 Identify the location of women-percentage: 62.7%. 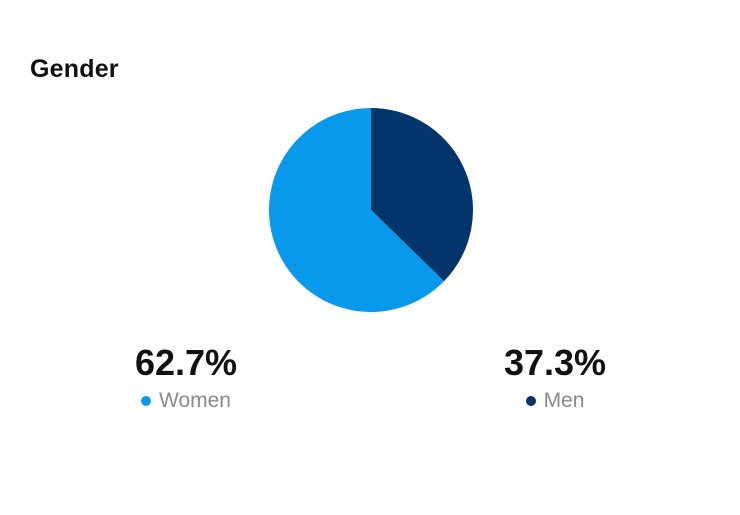
(186, 362).